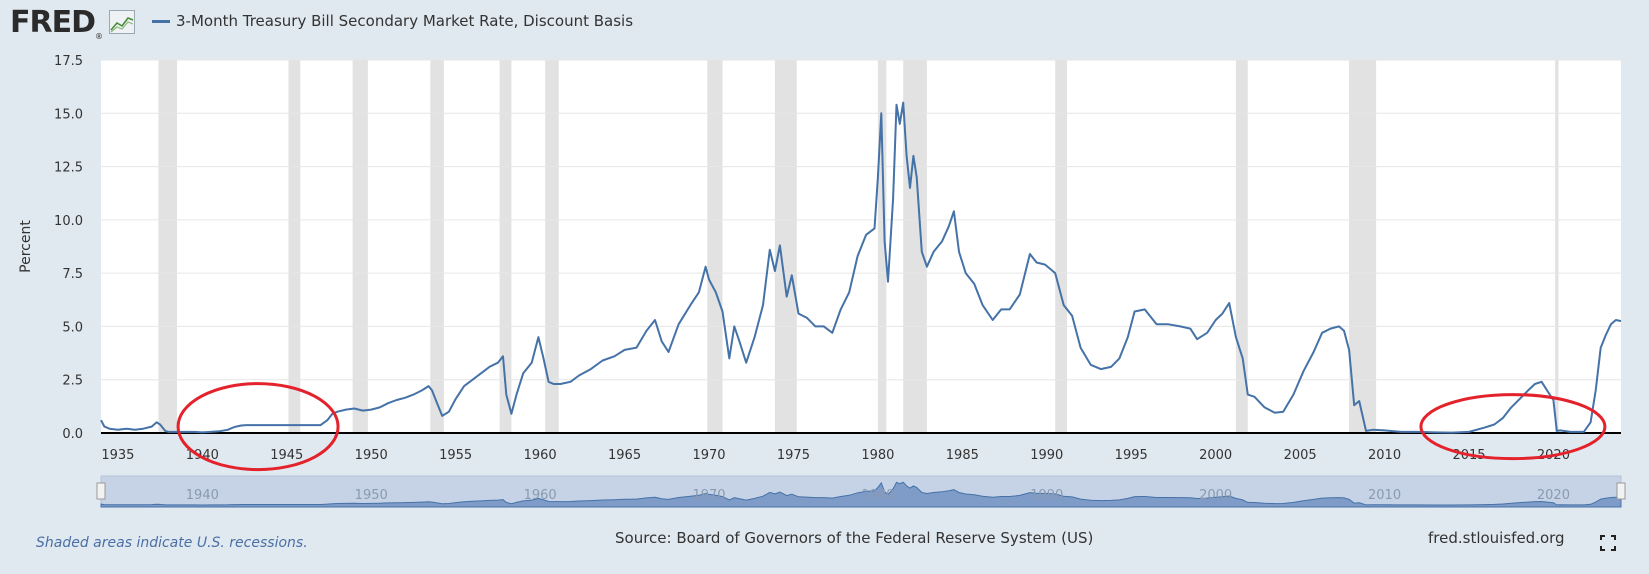  What do you see at coordinates (68, 168) in the screenshot?
I see `y-tick-label: 12.5` at bounding box center [68, 168].